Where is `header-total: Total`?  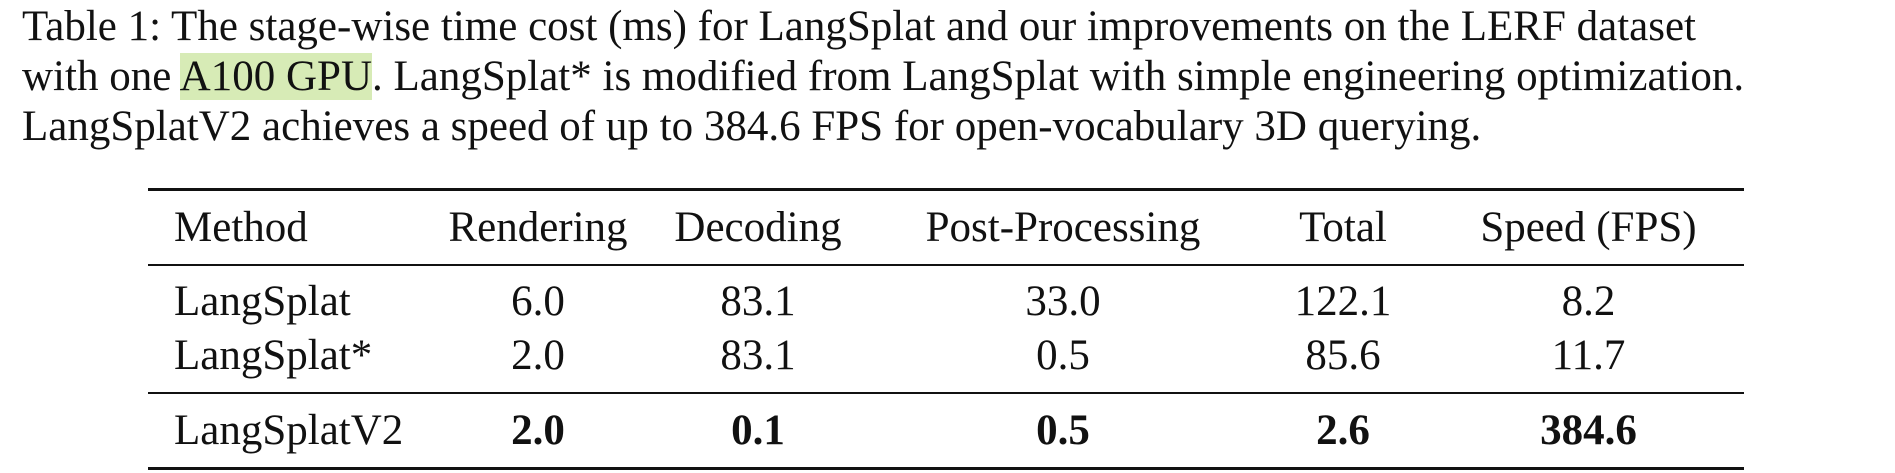 header-total: Total is located at coordinates (1343, 227).